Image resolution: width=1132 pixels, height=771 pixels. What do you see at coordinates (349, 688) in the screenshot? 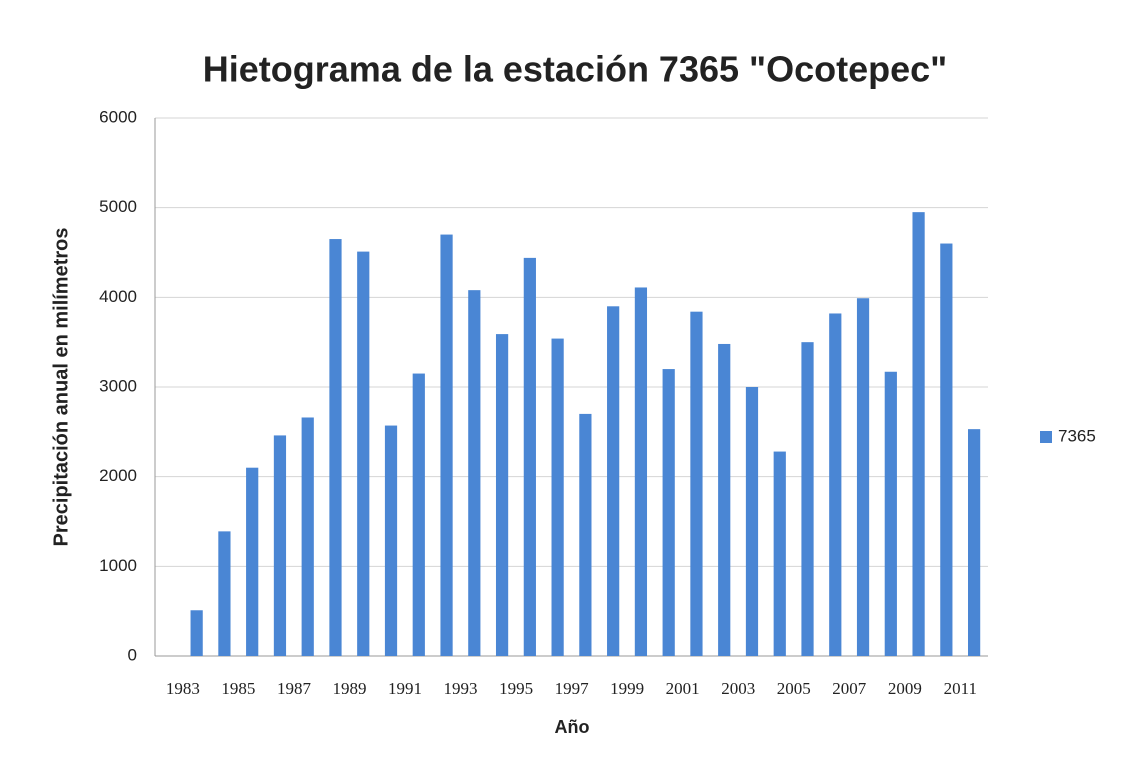
I see `x-tick-label: 1989` at bounding box center [349, 688].